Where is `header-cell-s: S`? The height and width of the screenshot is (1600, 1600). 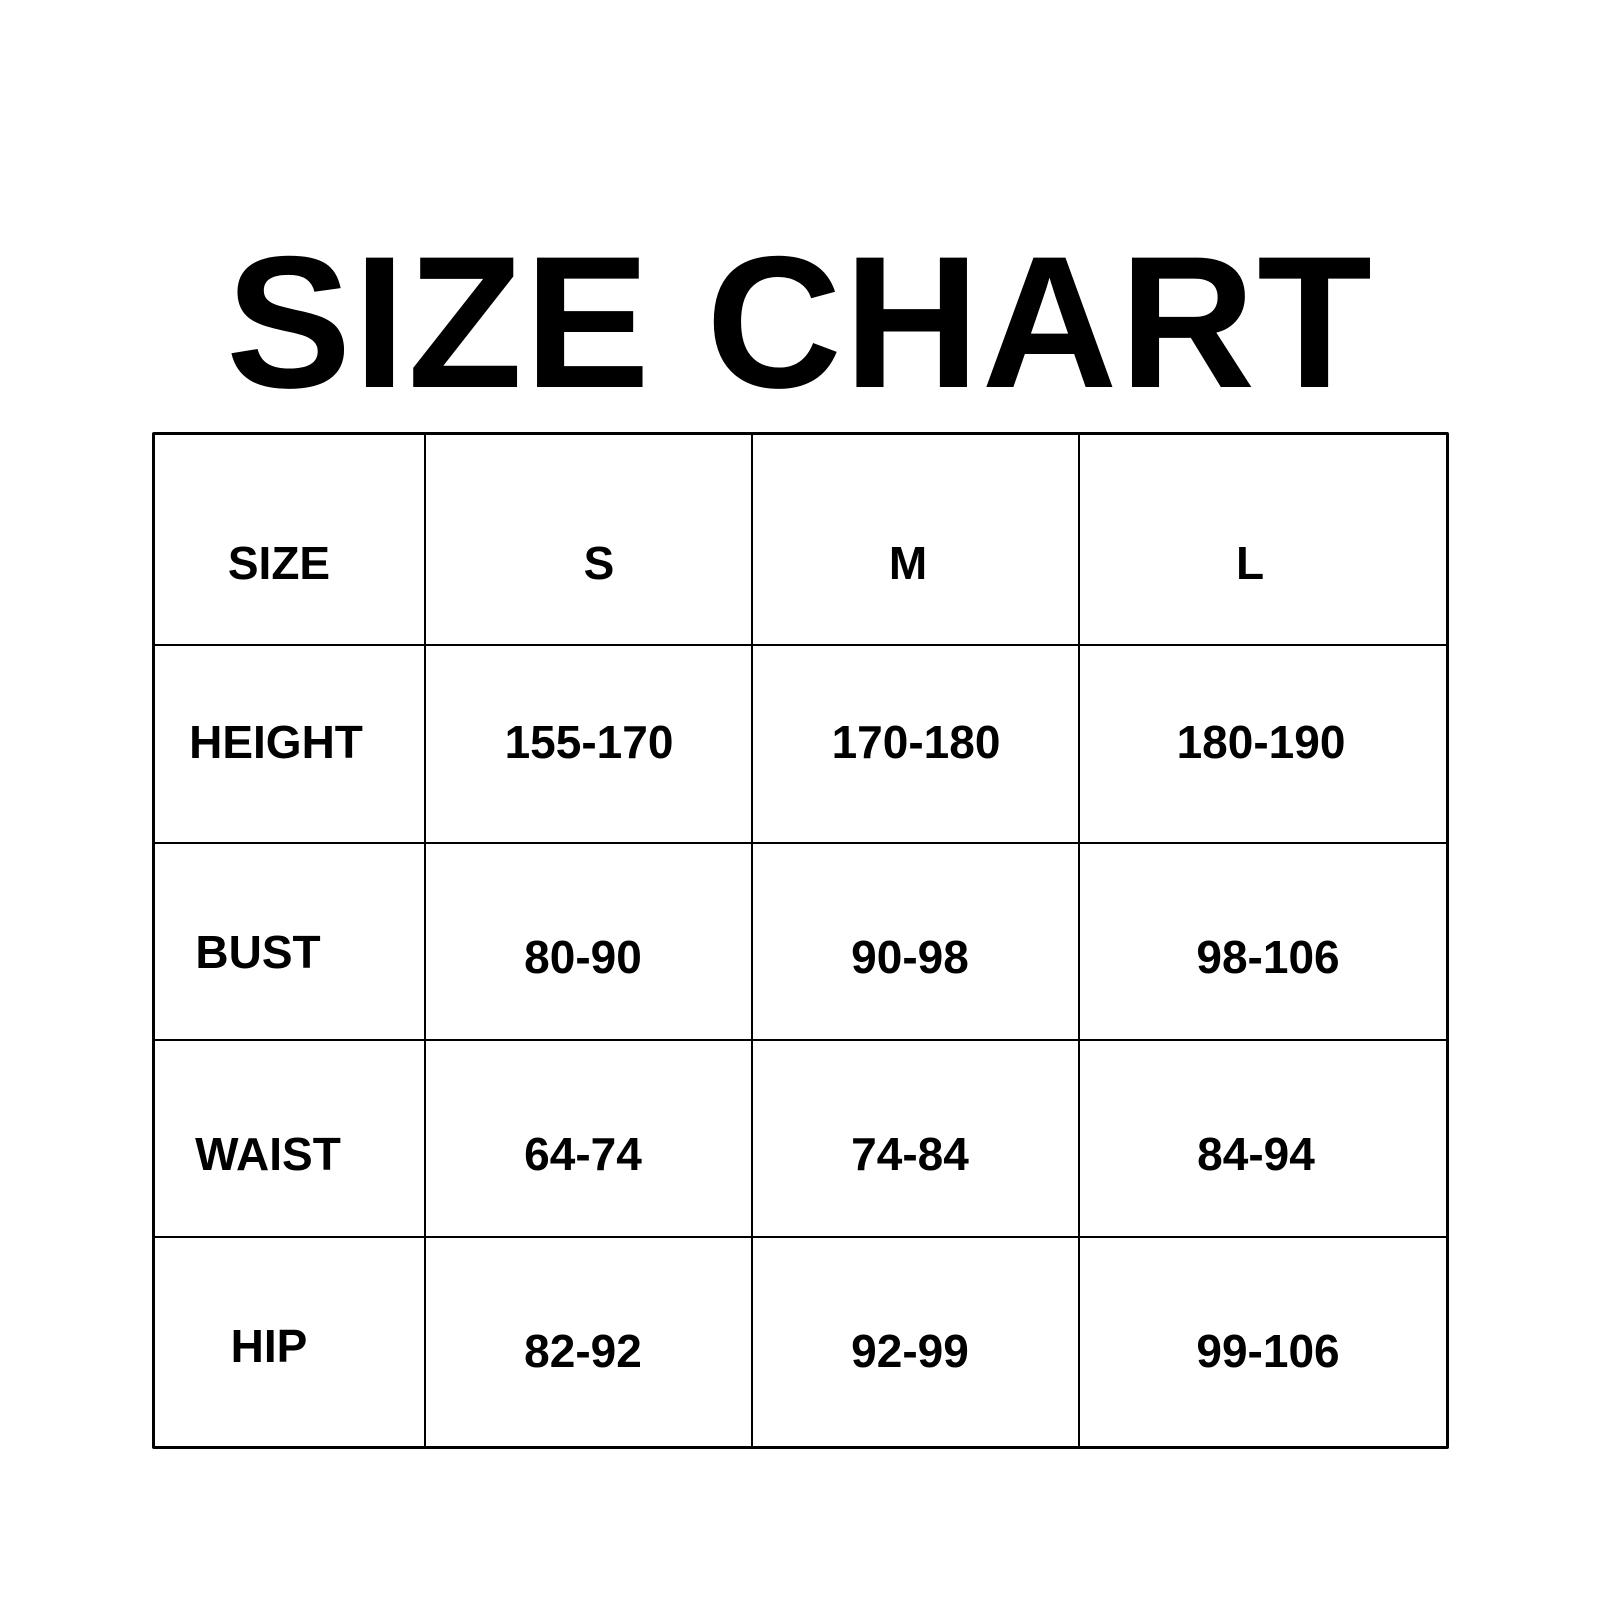 header-cell-s: S is located at coordinates (599, 563).